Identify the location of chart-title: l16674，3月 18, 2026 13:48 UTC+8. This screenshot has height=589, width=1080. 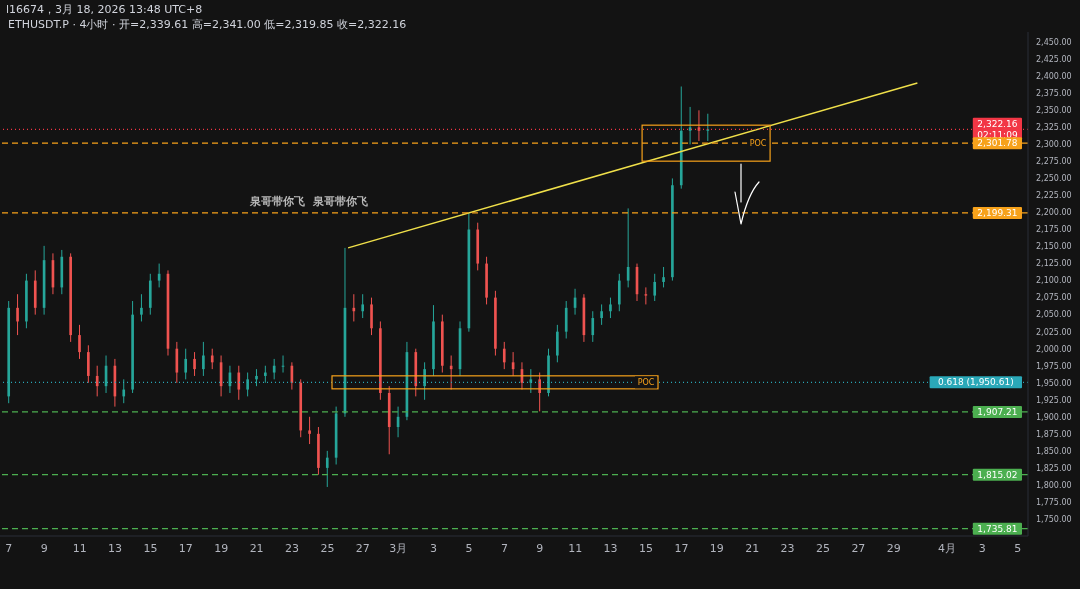
(104, 9).